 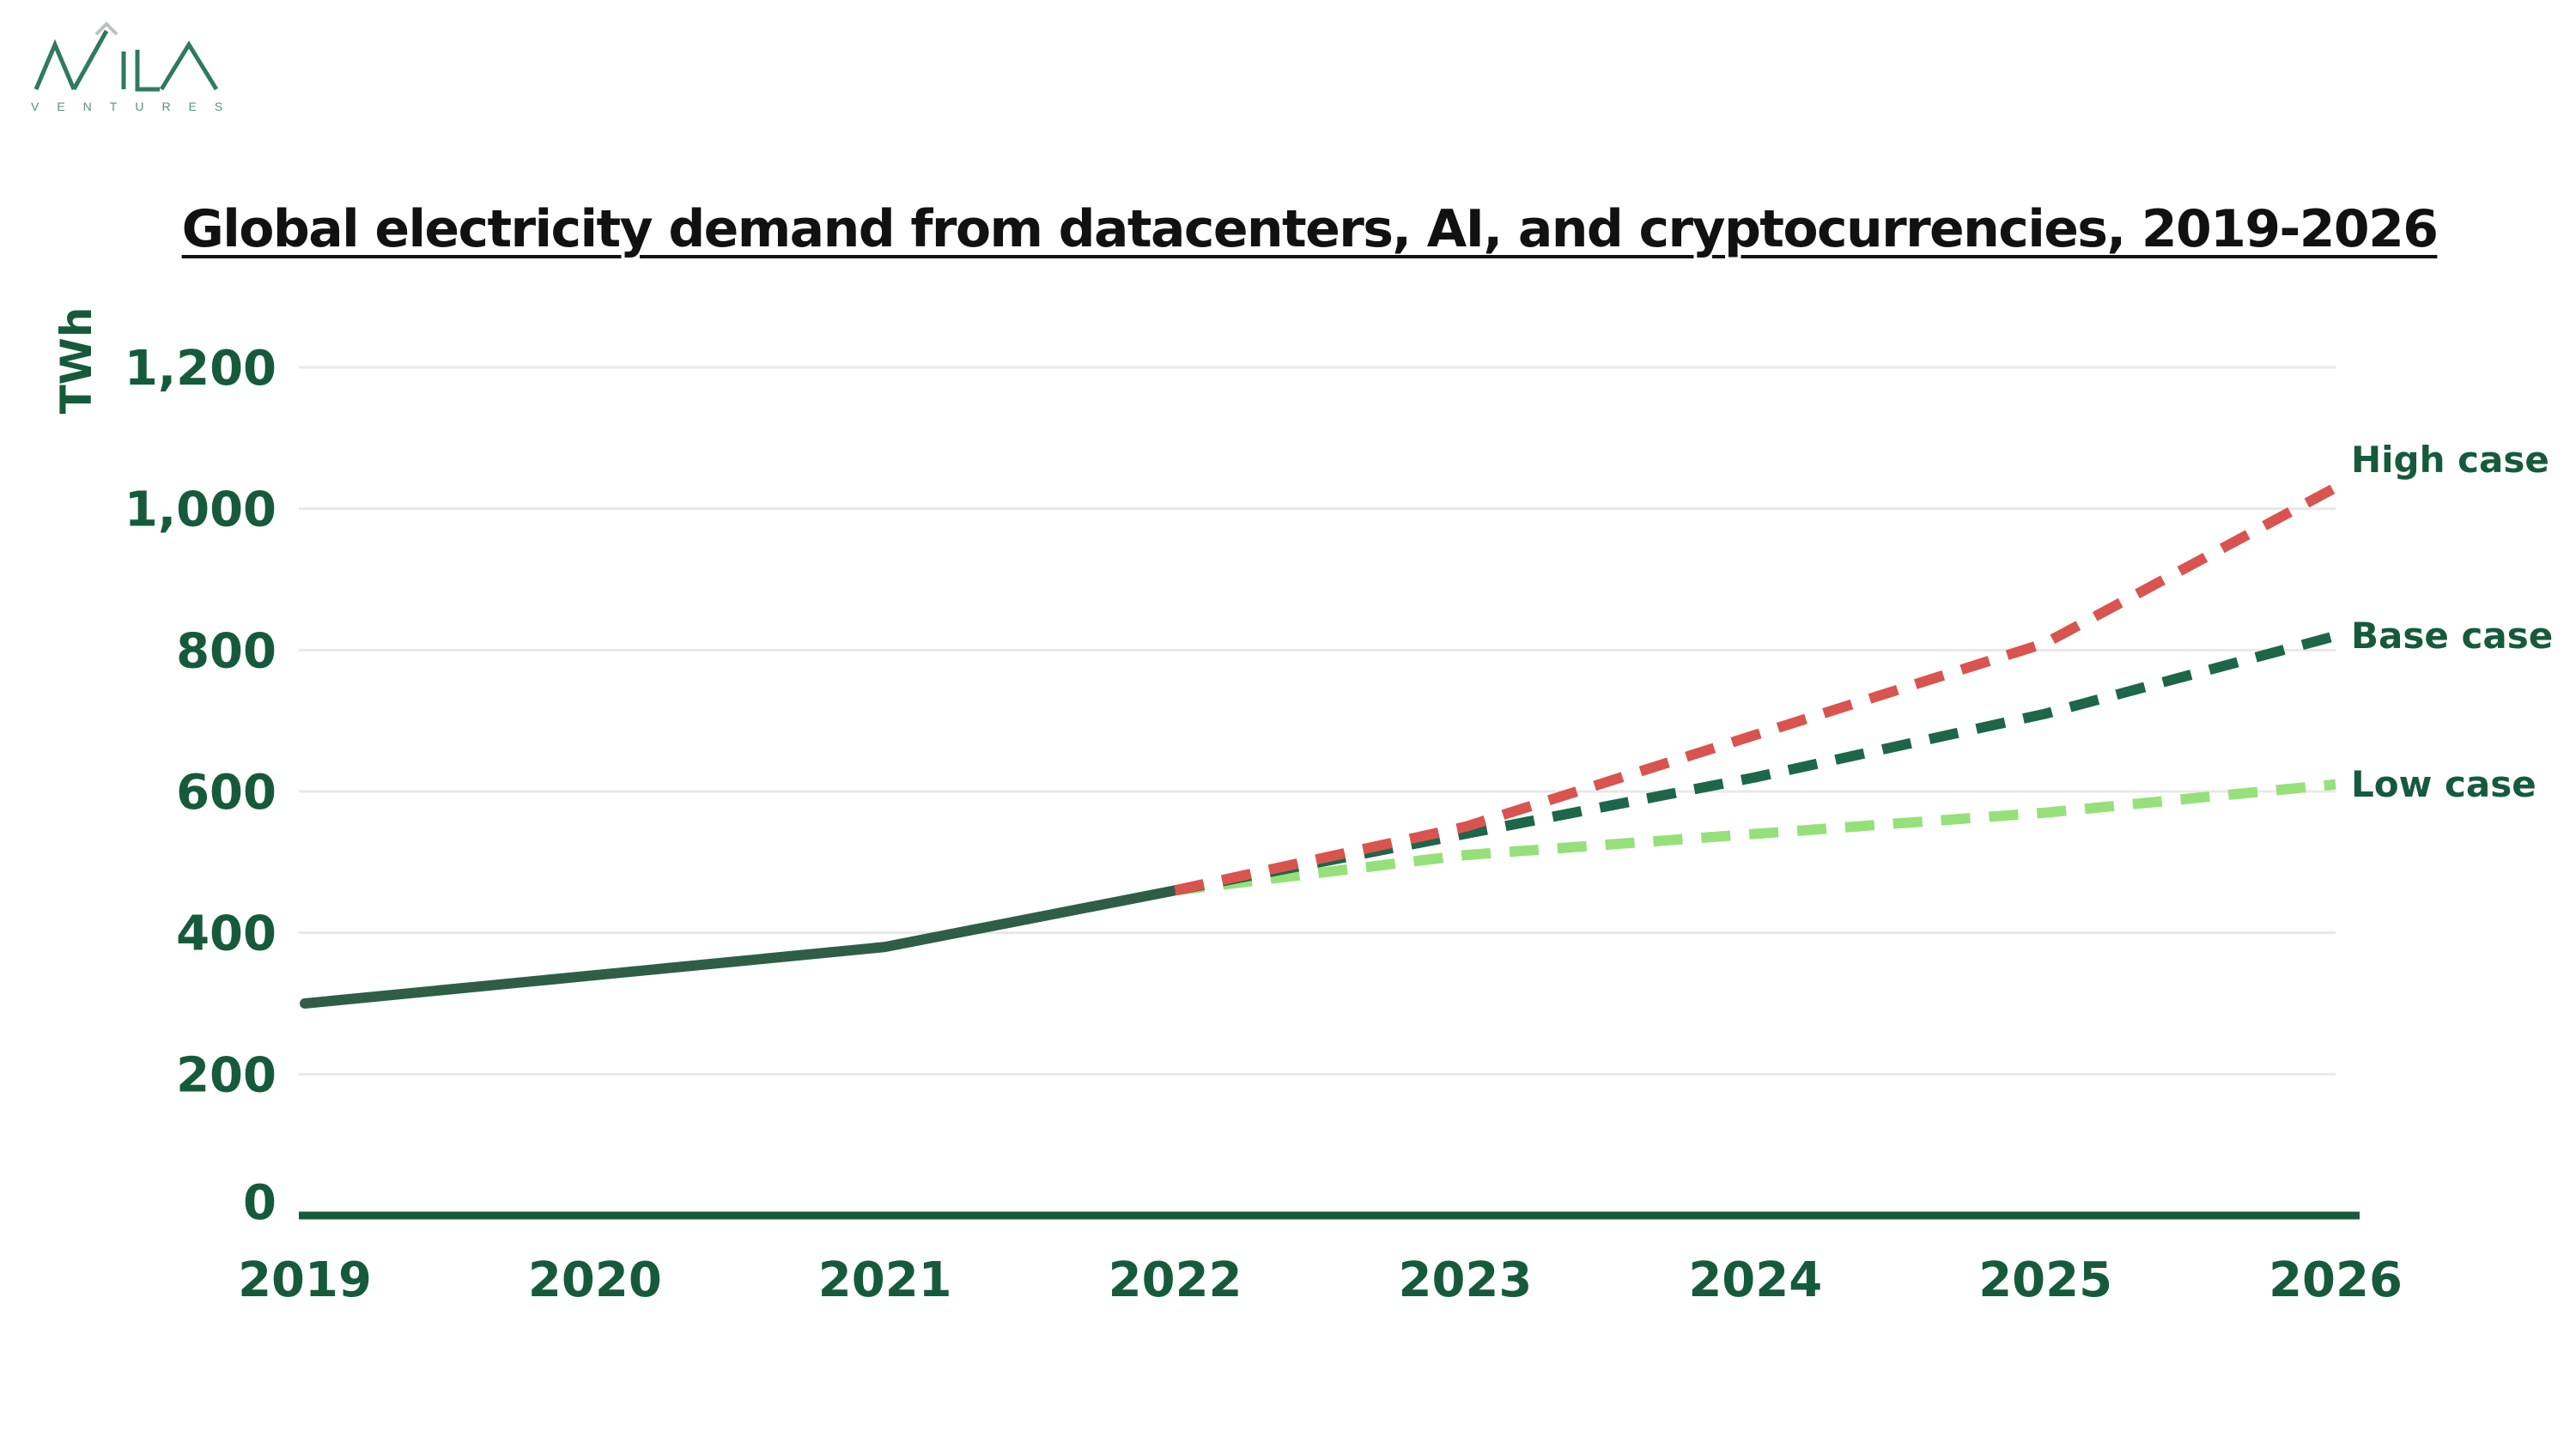 What do you see at coordinates (2045, 1280) in the screenshot?
I see `x-tick-label: 2025` at bounding box center [2045, 1280].